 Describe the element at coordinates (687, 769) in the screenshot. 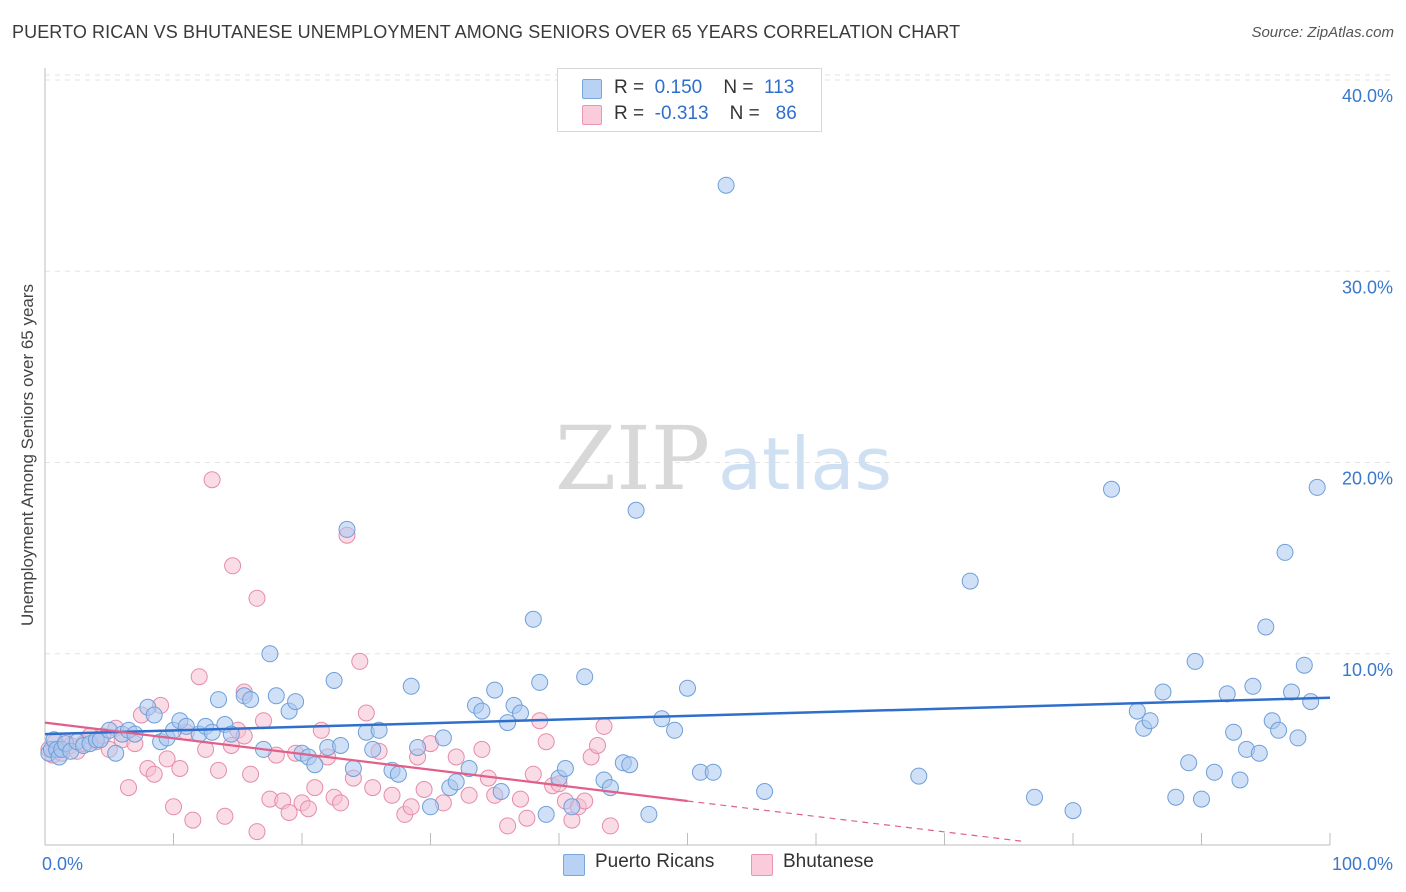

I see `trend-lines` at that location.